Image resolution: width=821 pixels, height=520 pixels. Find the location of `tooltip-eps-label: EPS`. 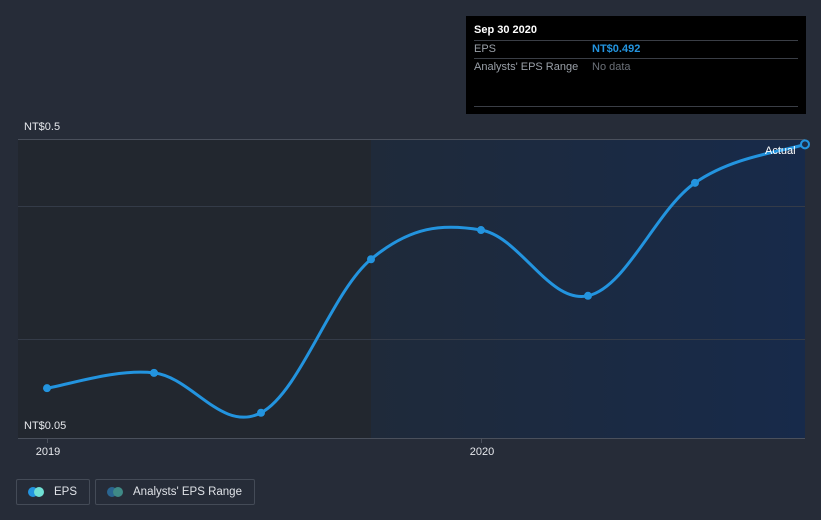

tooltip-eps-label: EPS is located at coordinates (485, 49).